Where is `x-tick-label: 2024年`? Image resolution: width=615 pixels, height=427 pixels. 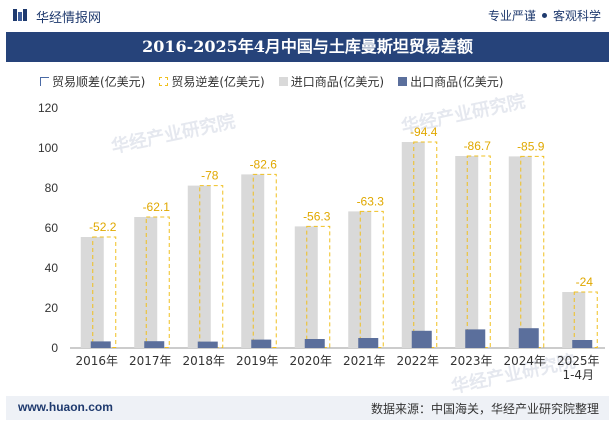
x-tick-label: 2024年 is located at coordinates (524, 361).